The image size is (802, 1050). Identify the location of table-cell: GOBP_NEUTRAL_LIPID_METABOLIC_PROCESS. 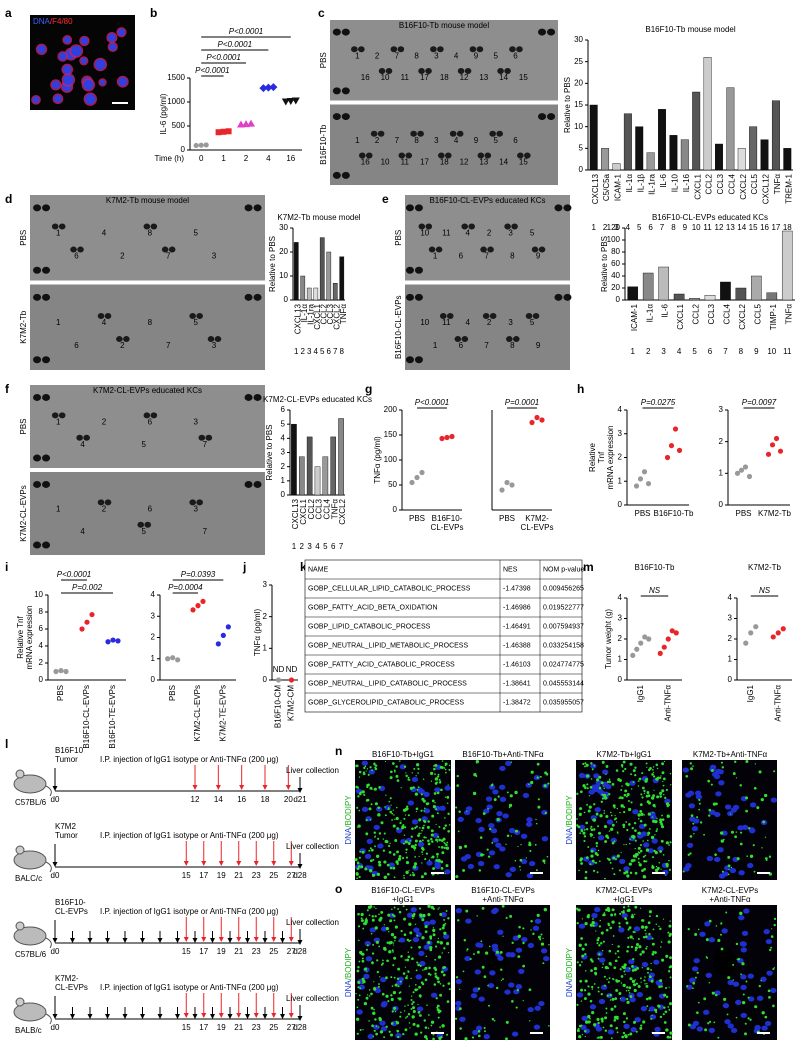
(388, 645).